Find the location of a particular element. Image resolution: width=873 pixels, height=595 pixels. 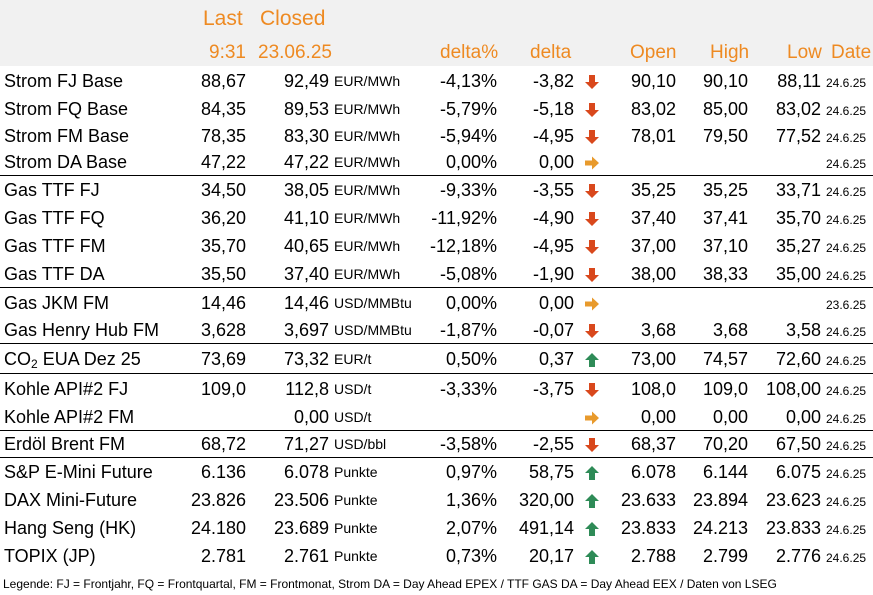

high-value: 79,50 is located at coordinates (725, 136).